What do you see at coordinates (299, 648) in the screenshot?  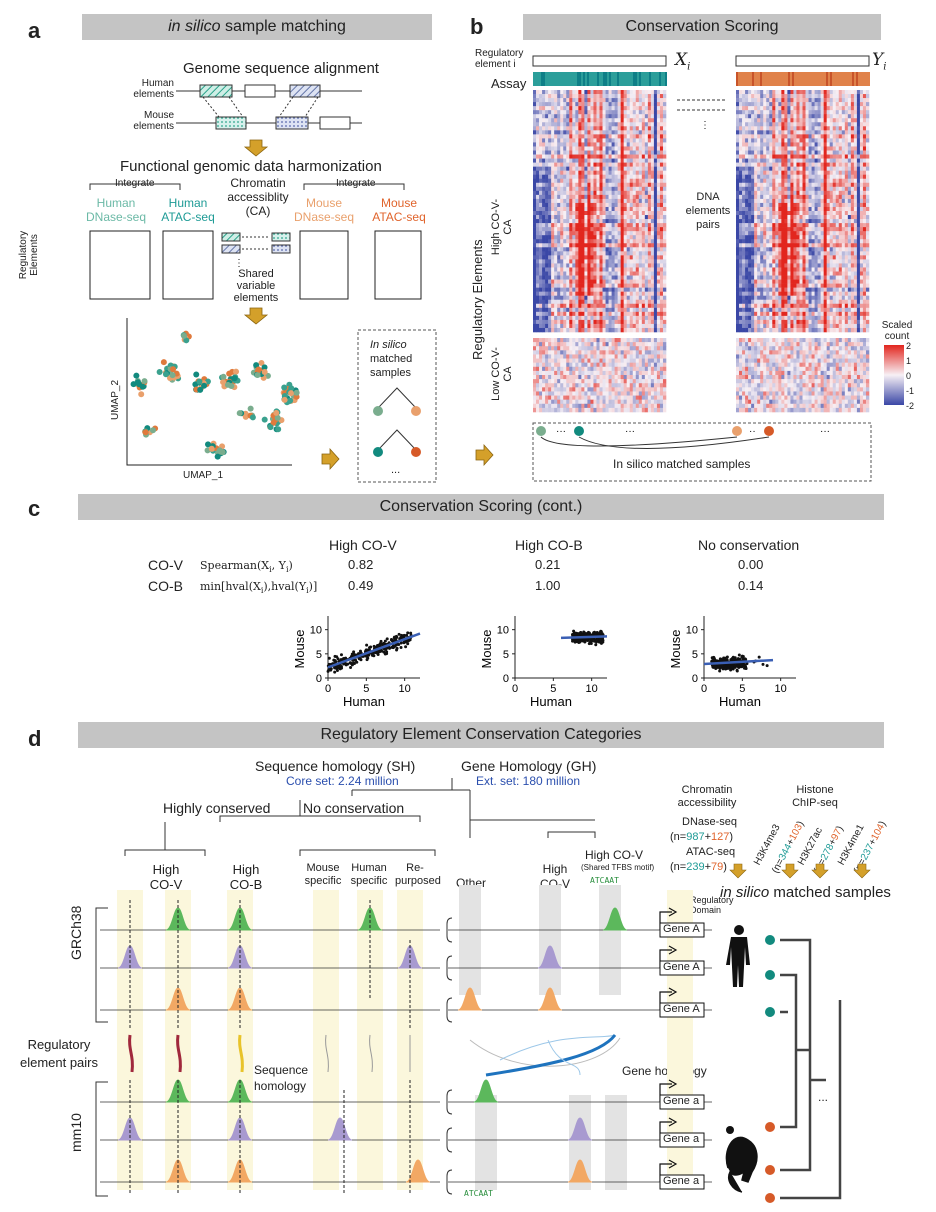 I see `y-axis-label: Mouse` at bounding box center [299, 648].